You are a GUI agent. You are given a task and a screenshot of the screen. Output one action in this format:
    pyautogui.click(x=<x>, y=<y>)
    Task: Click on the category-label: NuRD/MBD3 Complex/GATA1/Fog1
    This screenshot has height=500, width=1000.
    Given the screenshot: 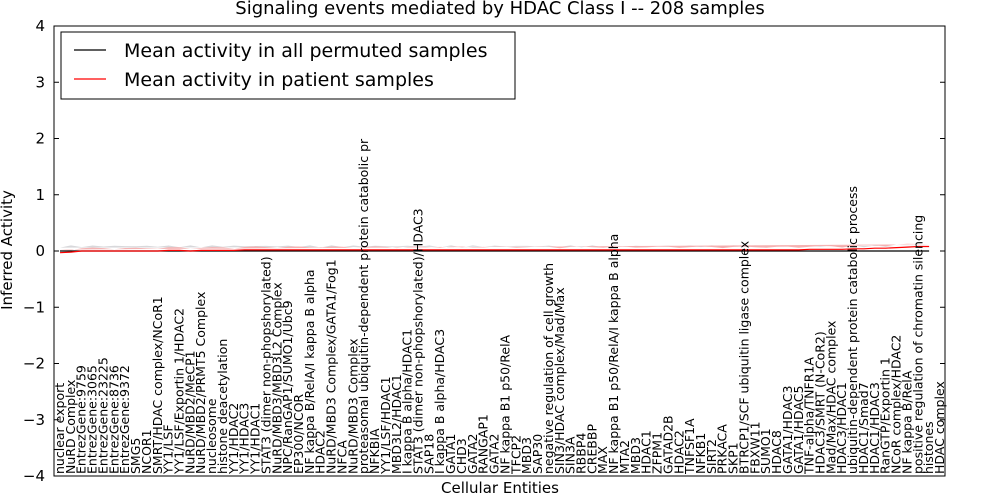 What is the action you would take?
    pyautogui.click(x=331, y=366)
    